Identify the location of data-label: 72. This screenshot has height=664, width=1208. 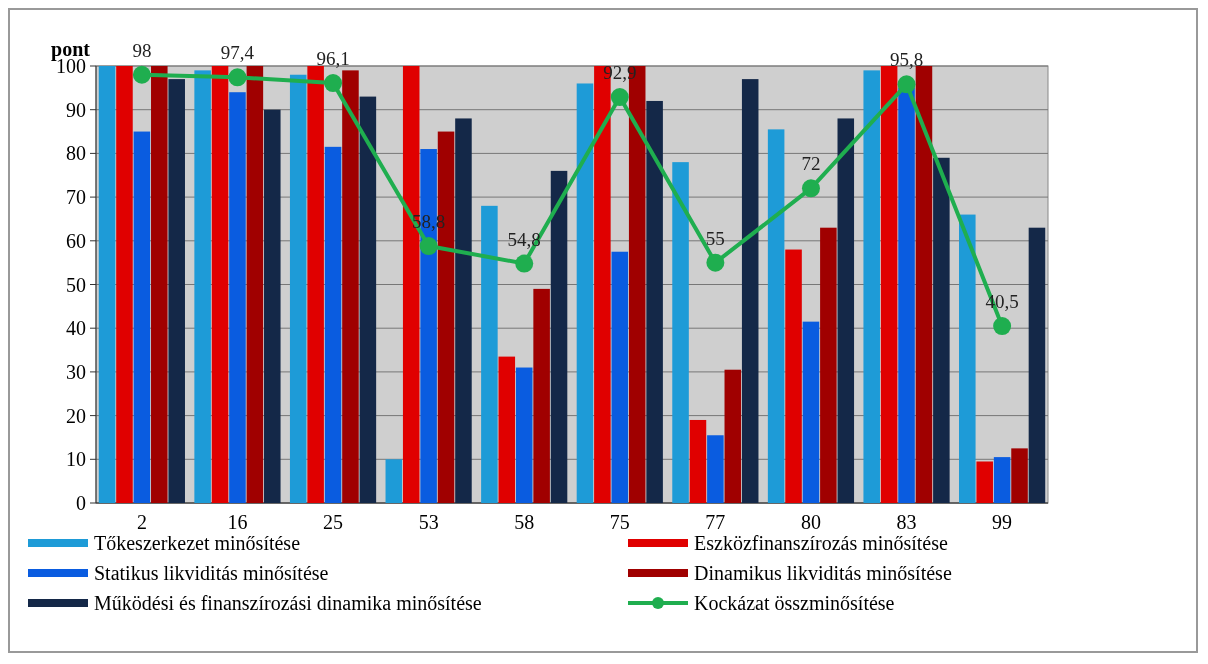
(811, 164).